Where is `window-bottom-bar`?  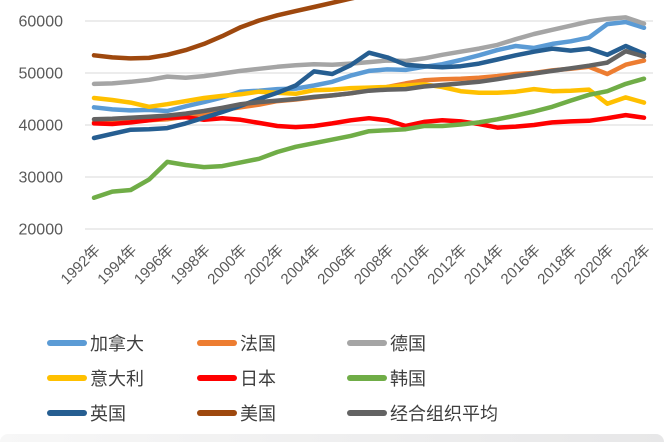 window-bottom-bar is located at coordinates (332, 438).